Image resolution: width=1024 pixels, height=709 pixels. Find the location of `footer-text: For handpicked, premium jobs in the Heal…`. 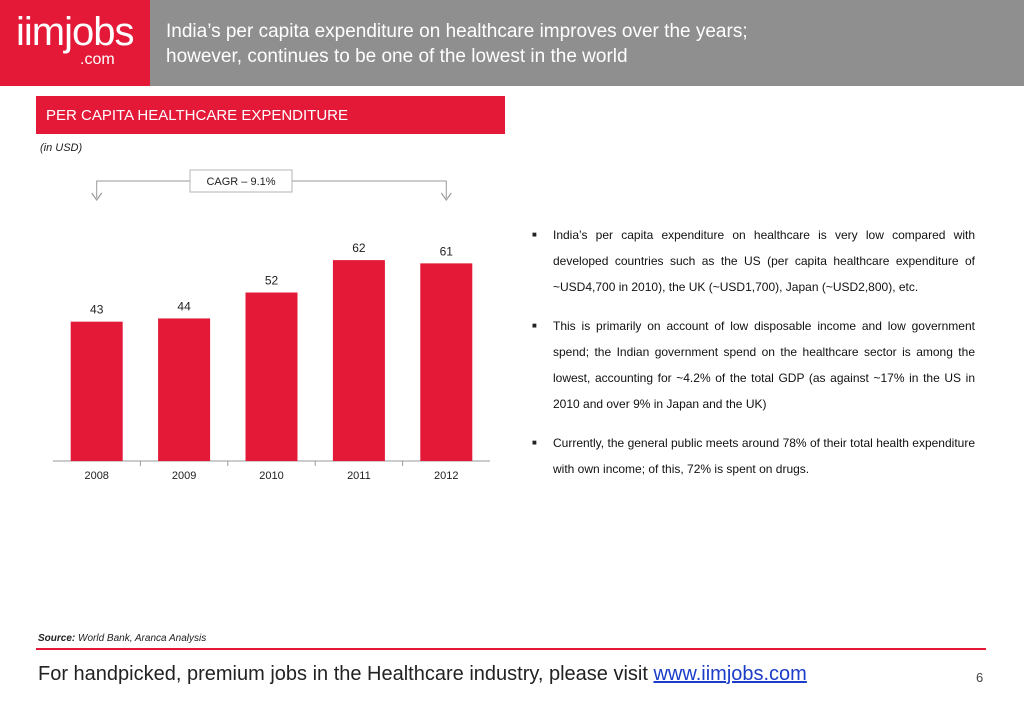

footer-text: For handpicked, premium jobs in the Heal… is located at coordinates (422, 674).